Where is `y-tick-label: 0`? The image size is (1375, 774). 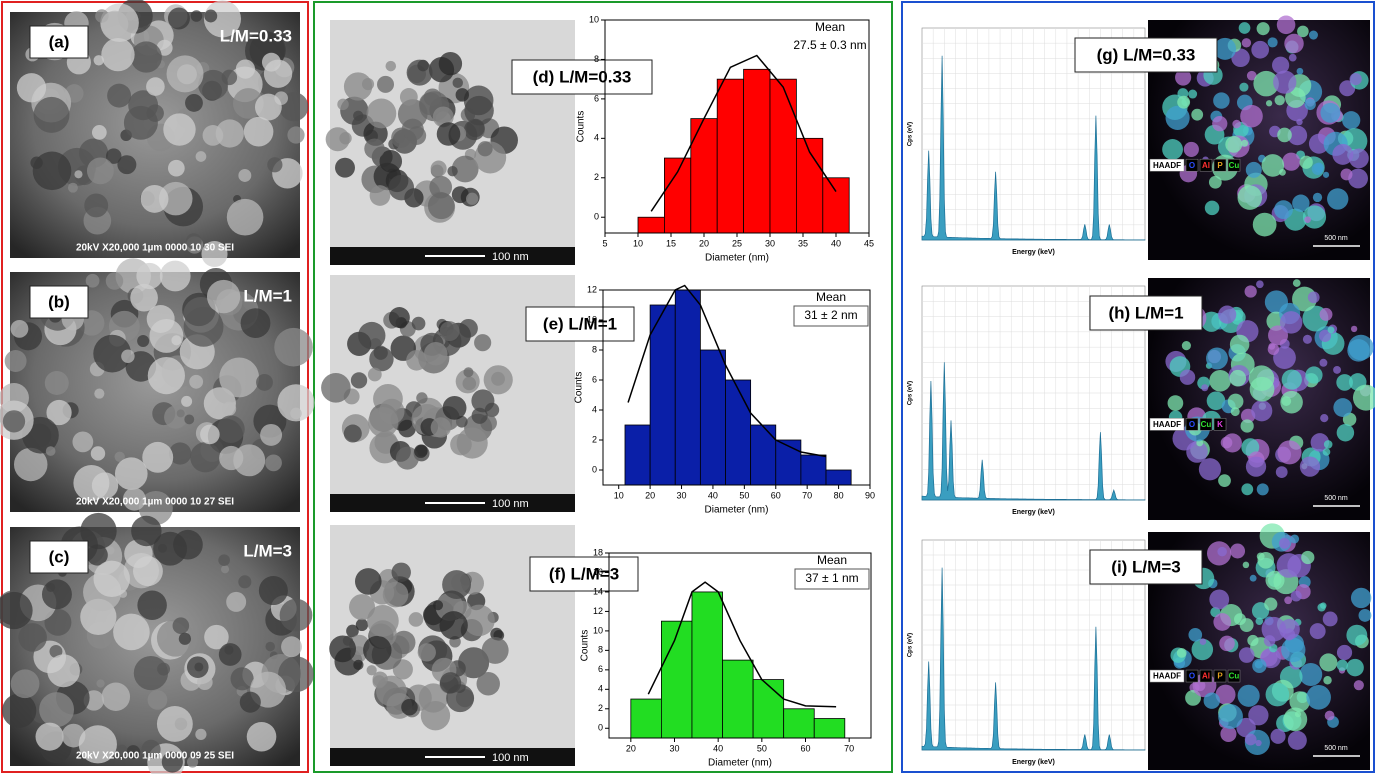 y-tick-label: 0 is located at coordinates (594, 469).